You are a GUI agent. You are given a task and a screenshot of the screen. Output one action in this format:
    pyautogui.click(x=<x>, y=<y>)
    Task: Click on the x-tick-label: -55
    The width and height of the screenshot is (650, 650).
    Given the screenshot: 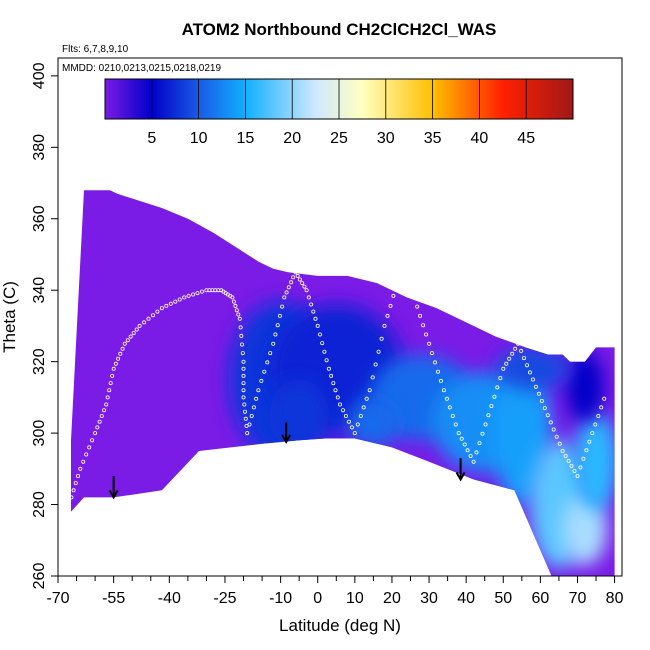 What is the action you would take?
    pyautogui.click(x=113, y=598)
    